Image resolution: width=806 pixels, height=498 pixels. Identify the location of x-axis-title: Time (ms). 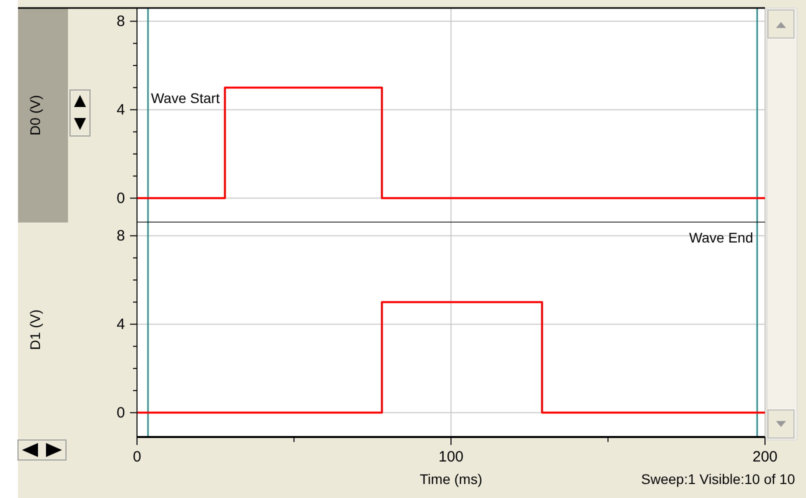
(451, 479).